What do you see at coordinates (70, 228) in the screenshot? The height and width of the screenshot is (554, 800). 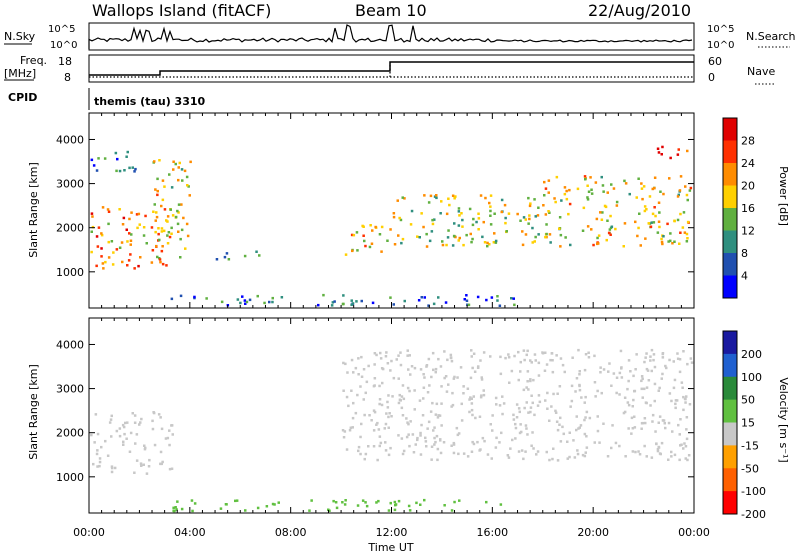 I see `y-tick-label: 2000` at bounding box center [70, 228].